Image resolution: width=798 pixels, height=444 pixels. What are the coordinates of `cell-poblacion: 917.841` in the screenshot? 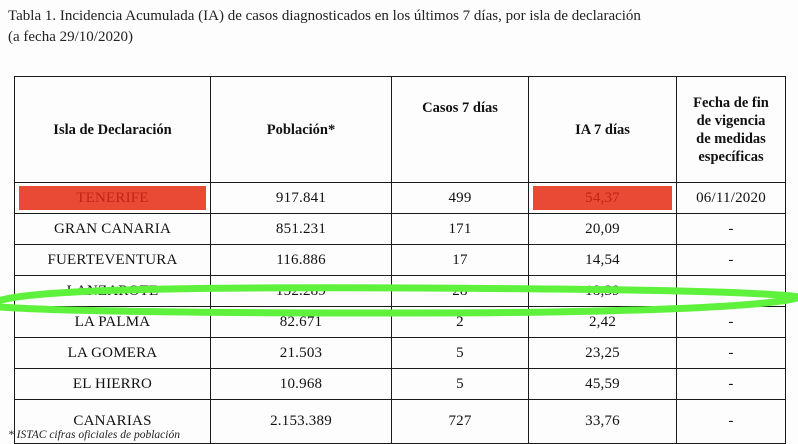 It's located at (301, 198).